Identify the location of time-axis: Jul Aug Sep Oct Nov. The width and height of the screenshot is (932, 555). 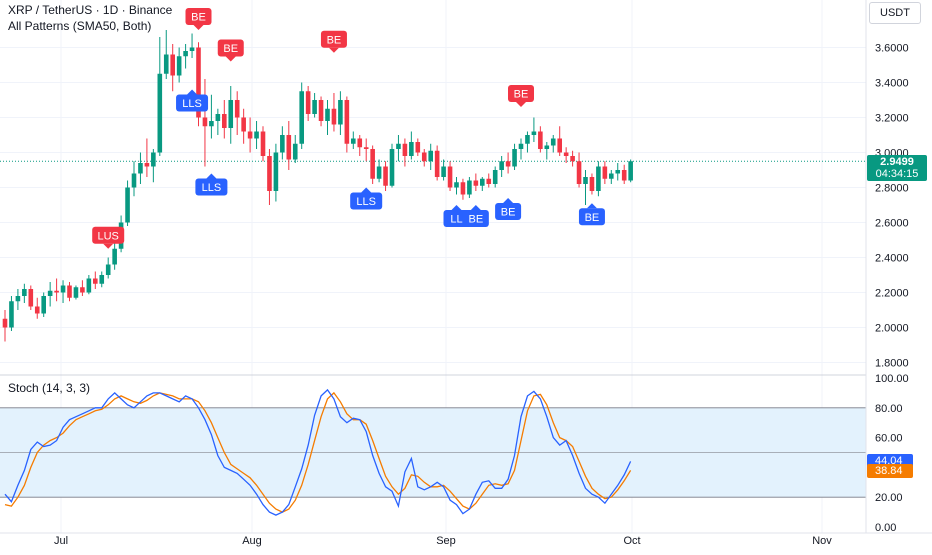
(443, 541).